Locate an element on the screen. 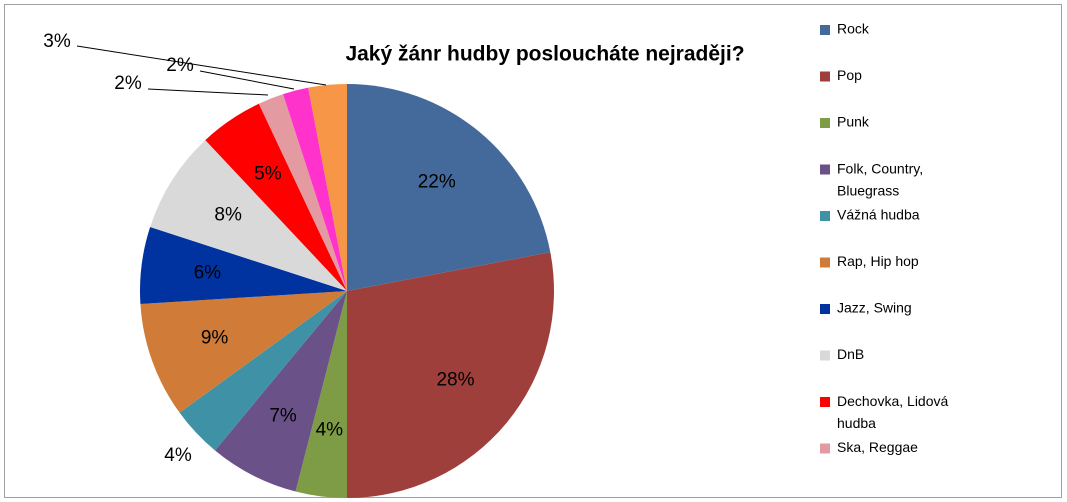  data-label: 8% is located at coordinates (228, 215).